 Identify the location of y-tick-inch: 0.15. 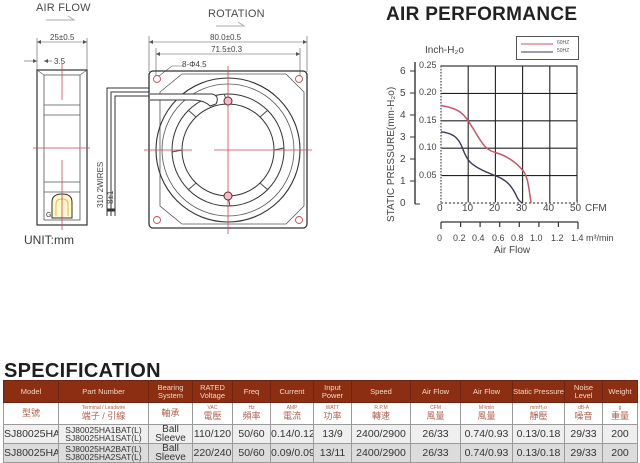
(428, 120).